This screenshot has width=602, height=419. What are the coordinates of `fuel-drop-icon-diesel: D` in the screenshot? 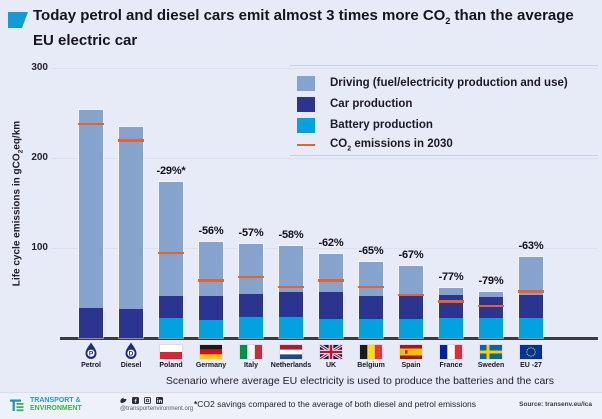 It's located at (131, 351).